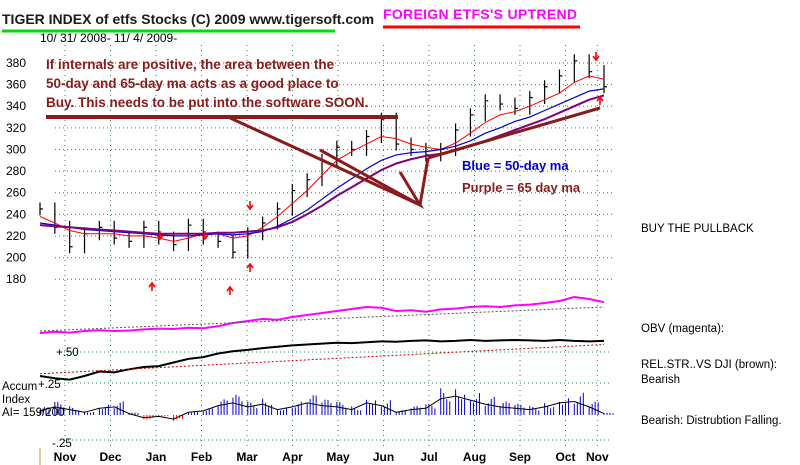  What do you see at coordinates (322, 407) in the screenshot?
I see `accum-ma-line` at bounding box center [322, 407].